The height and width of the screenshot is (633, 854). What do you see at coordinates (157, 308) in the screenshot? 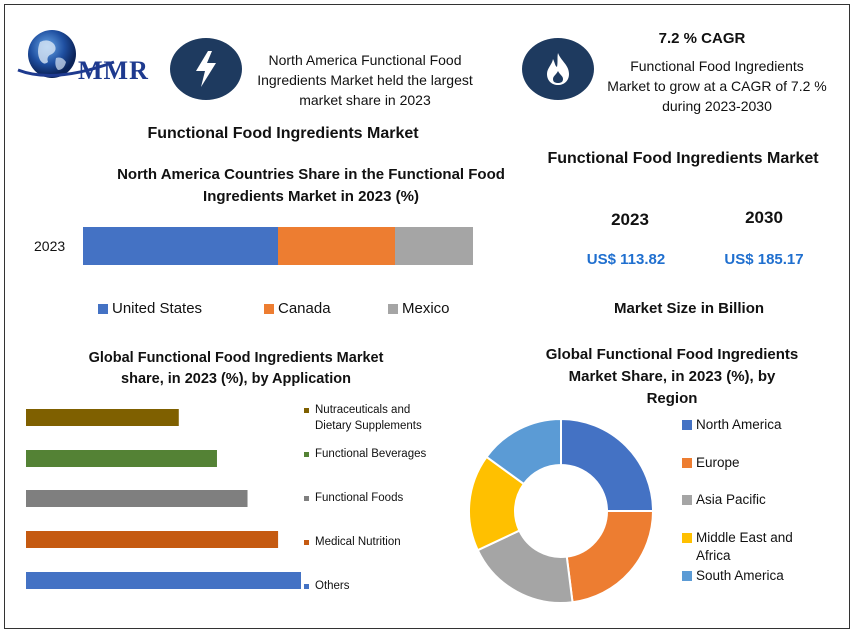
I see `legend-label: United States` at bounding box center [157, 308].